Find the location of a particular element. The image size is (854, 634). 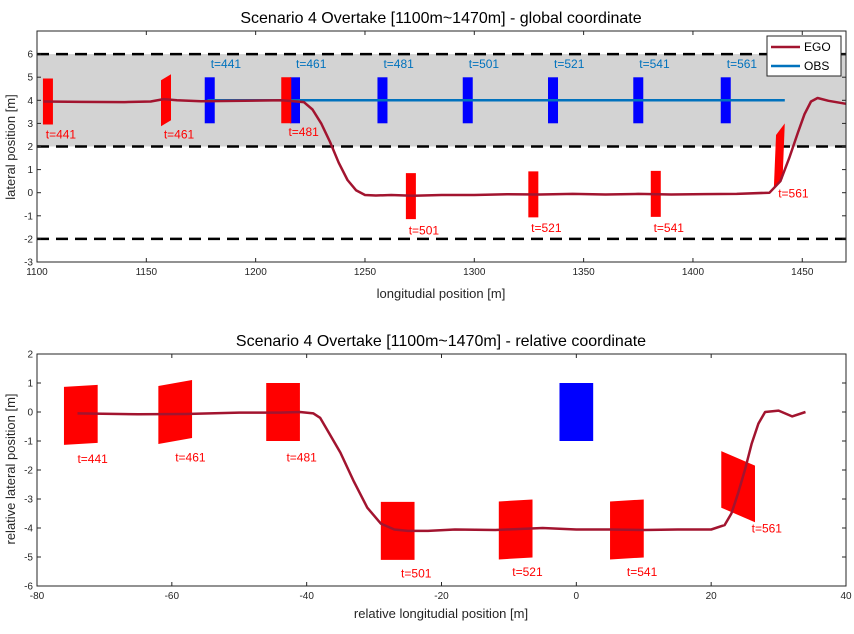

x-tick-label: 1400 is located at coordinates (693, 272).